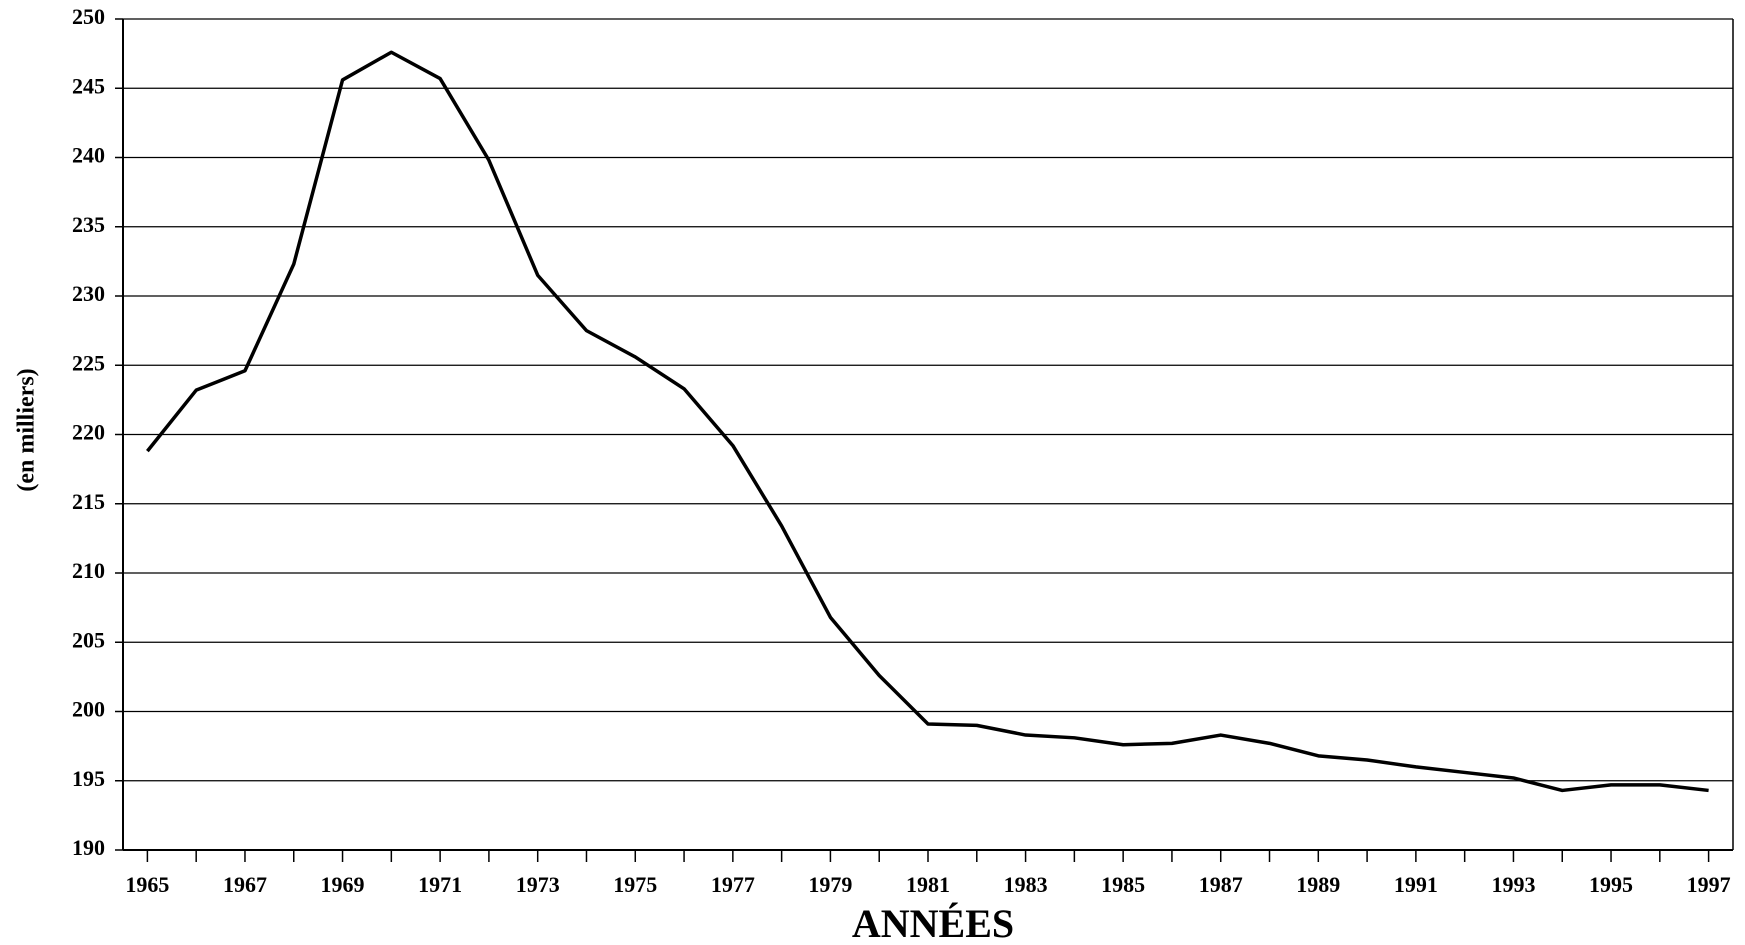 The height and width of the screenshot is (945, 1745). Describe the element at coordinates (1318, 884) in the screenshot. I see `x-tick-label: 1989` at that location.